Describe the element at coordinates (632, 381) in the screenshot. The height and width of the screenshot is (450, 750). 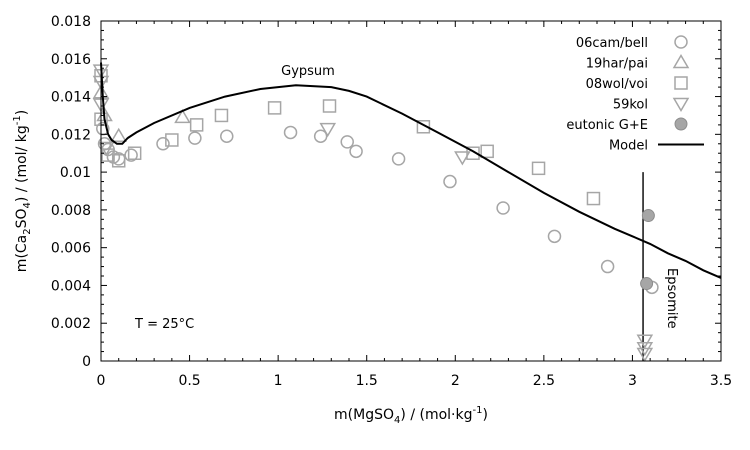
I see `x-tick-label: 3` at that location.